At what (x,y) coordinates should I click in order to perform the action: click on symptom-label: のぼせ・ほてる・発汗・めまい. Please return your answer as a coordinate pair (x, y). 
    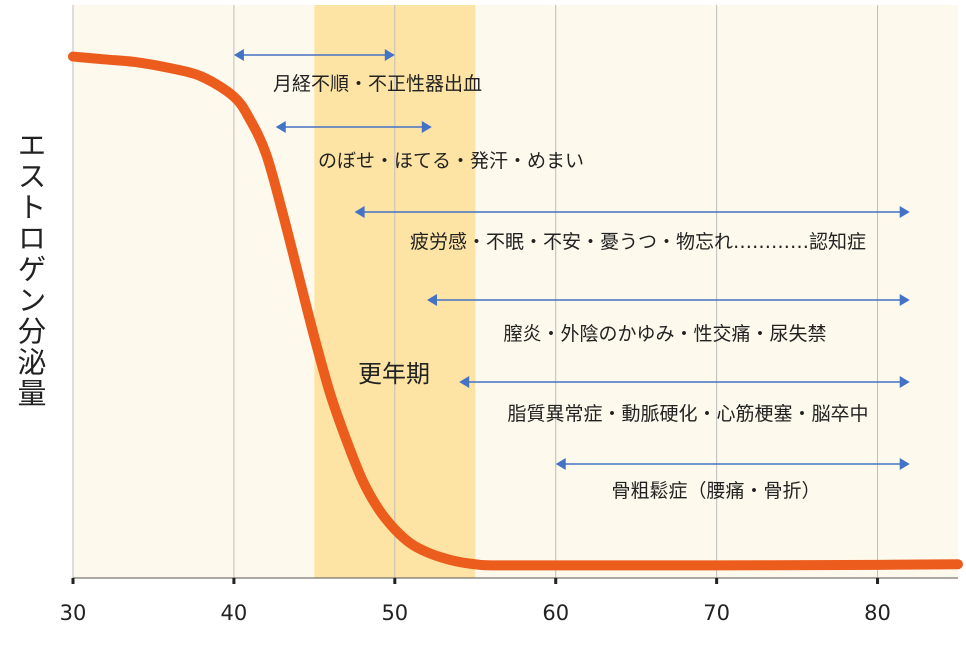
    Looking at the image, I should click on (451, 161).